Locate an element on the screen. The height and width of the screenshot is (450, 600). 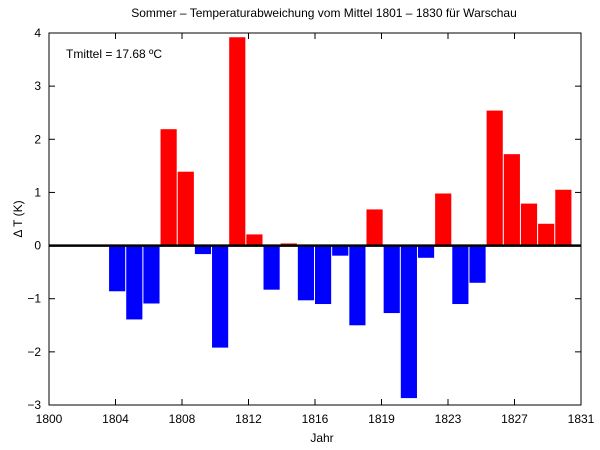
x-tick-label: 1812 is located at coordinates (248, 419).